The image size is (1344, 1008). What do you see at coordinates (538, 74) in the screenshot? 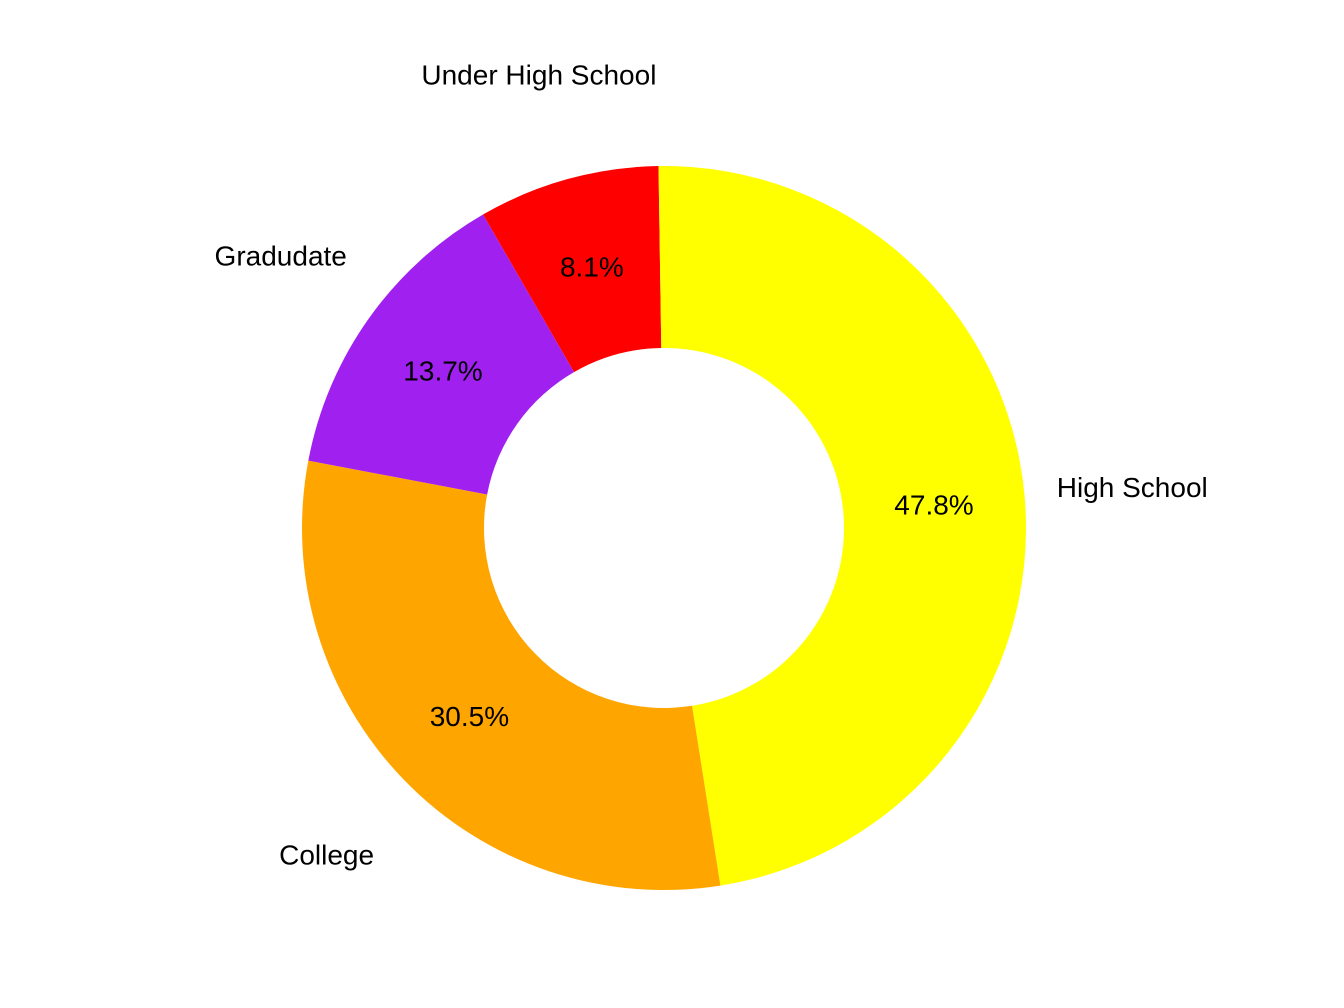
I see `category-label-under-high-school: Under High School` at bounding box center [538, 74].